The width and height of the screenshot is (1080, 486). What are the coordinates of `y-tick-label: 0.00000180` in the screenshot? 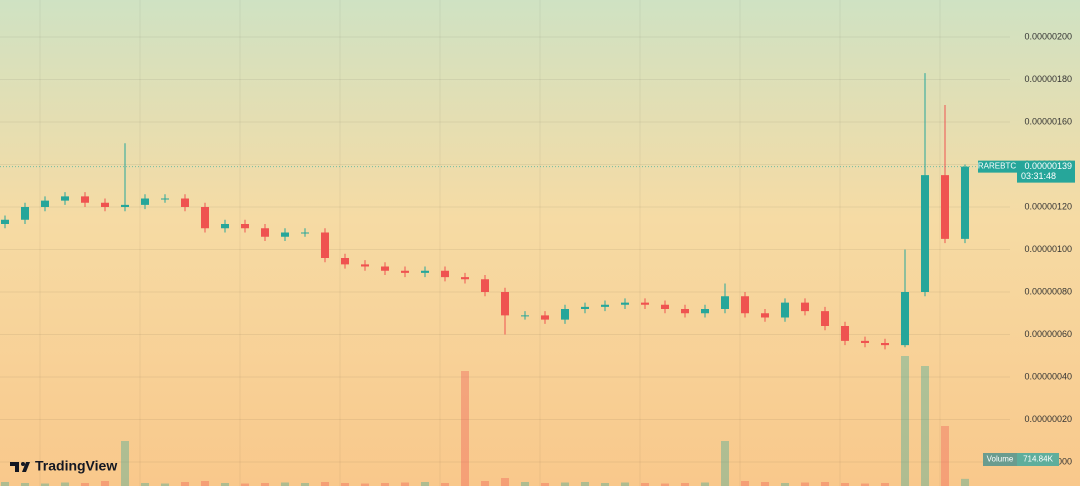 It's located at (1048, 79).